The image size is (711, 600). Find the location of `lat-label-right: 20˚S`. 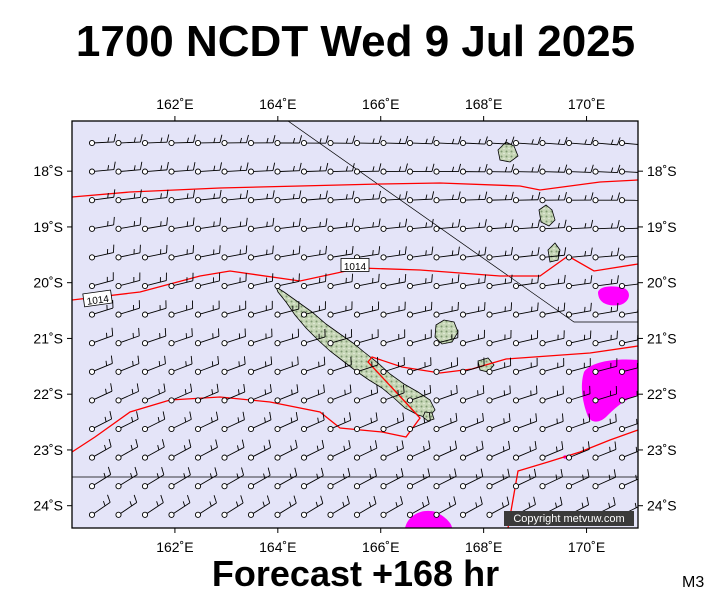

lat-label-right: 20˚S is located at coordinates (662, 283).